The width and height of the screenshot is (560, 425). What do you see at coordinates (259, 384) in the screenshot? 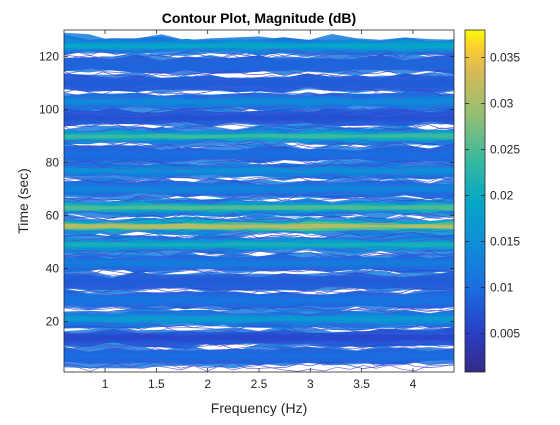
I see `x-tick-label: 2.5` at bounding box center [259, 384].